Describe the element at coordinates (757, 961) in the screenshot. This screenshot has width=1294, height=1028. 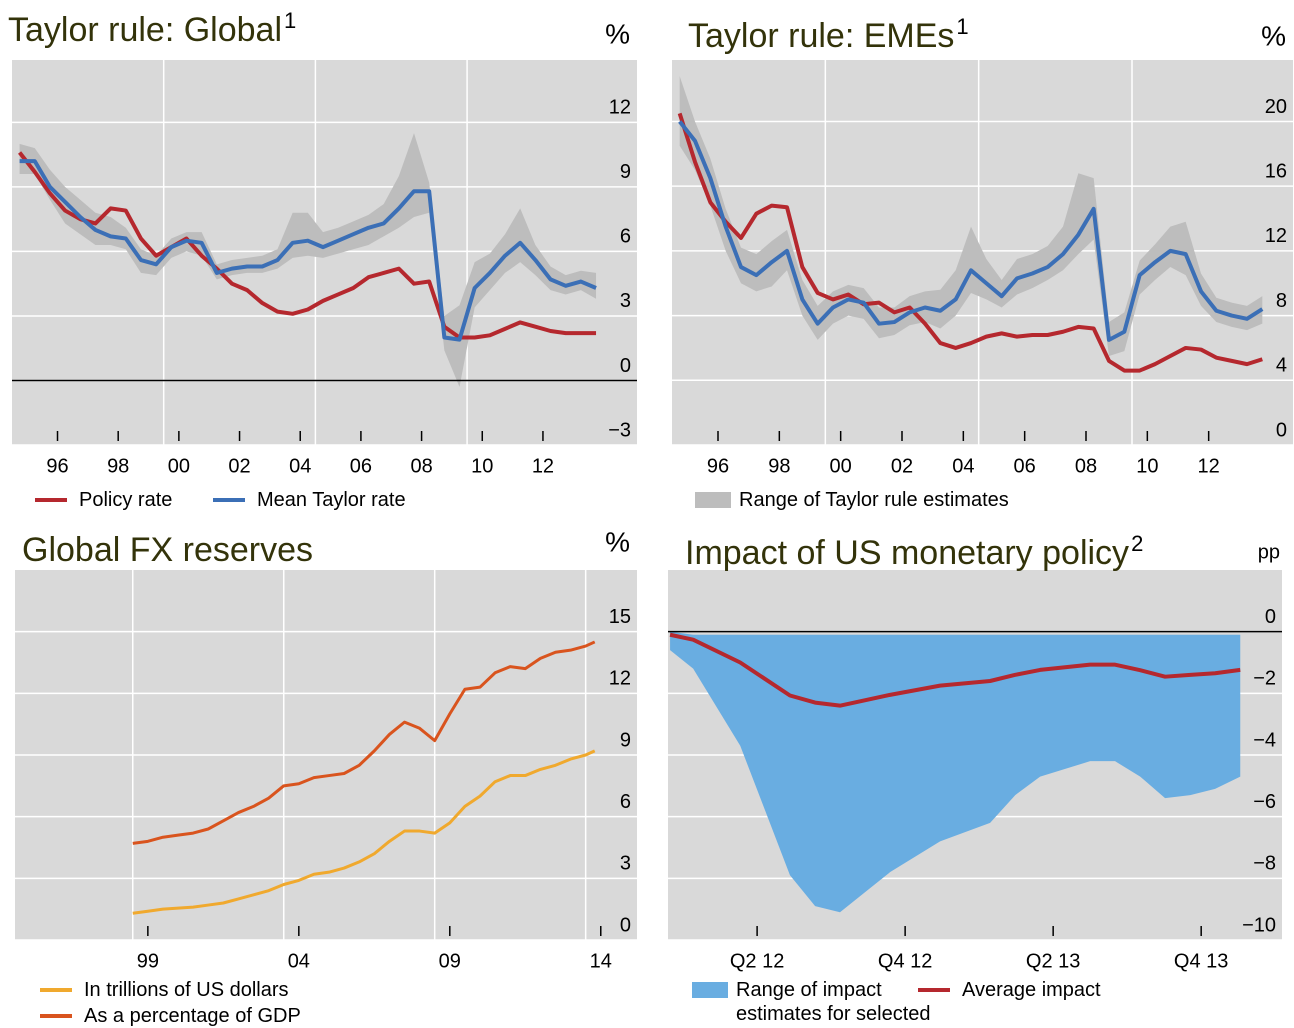
I see `x-tick-label: Q2 12` at that location.